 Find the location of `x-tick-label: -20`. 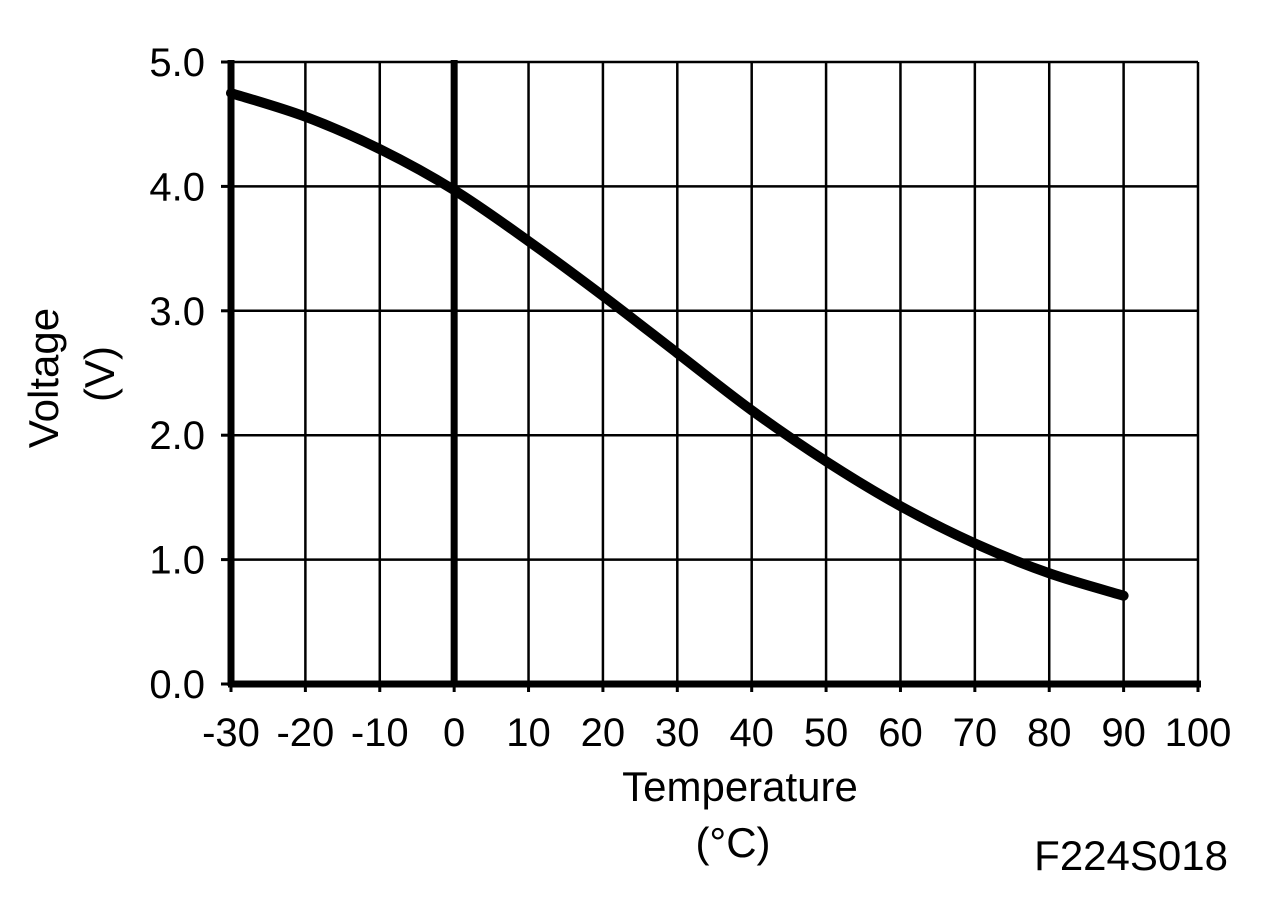

x-tick-label: -20 is located at coordinates (305, 733).